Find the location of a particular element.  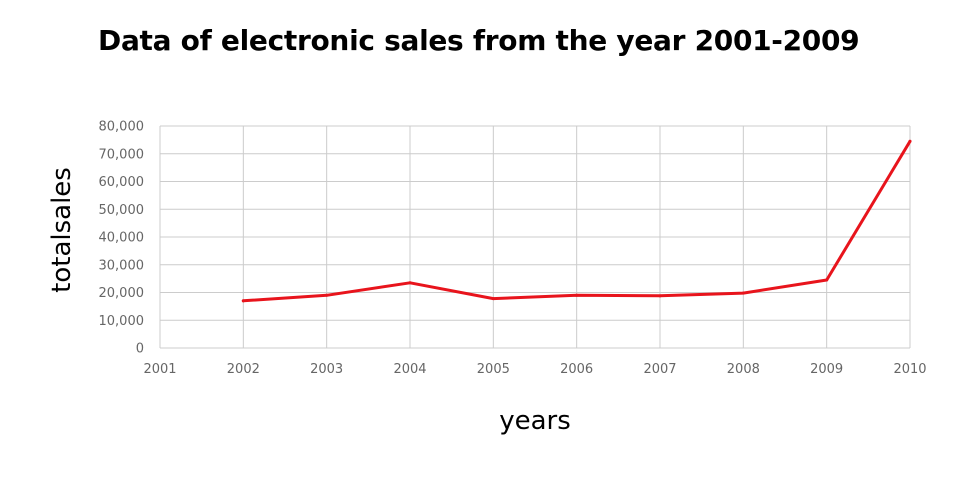

y-tick-label: 60,000 is located at coordinates (122, 182).